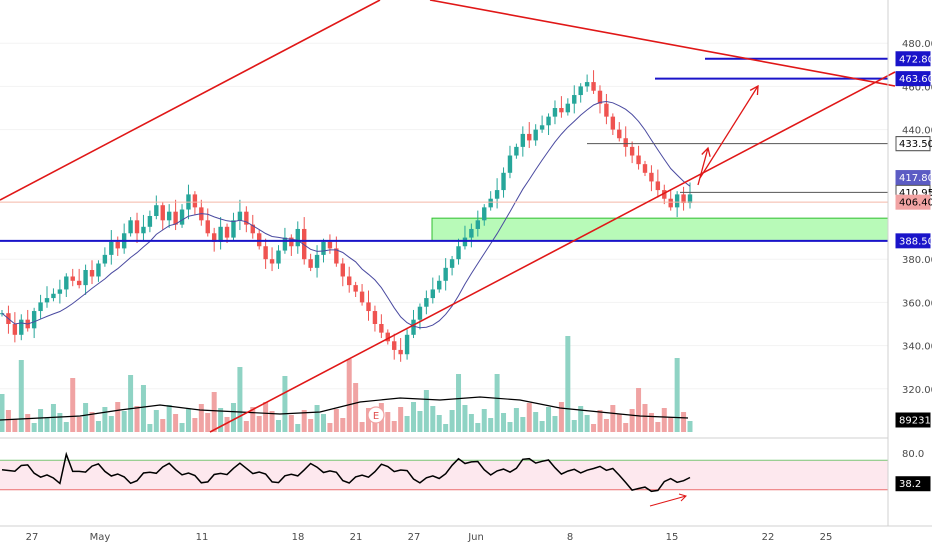 This screenshot has width=932, height=550. What do you see at coordinates (346, 472) in the screenshot?
I see `rsi-line` at bounding box center [346, 472].